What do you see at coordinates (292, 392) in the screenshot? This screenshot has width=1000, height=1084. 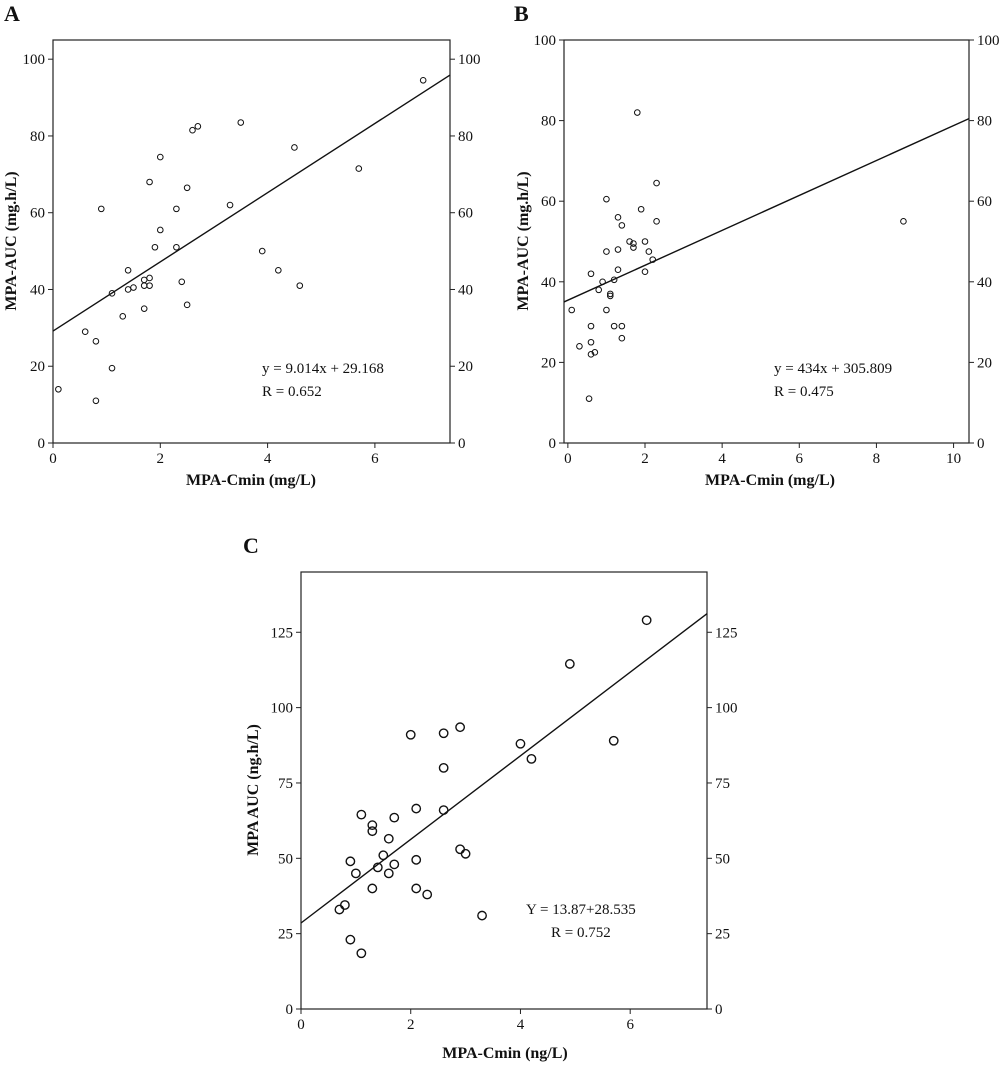 I see `correlation-coefficient: R = 0.652` at bounding box center [292, 392].